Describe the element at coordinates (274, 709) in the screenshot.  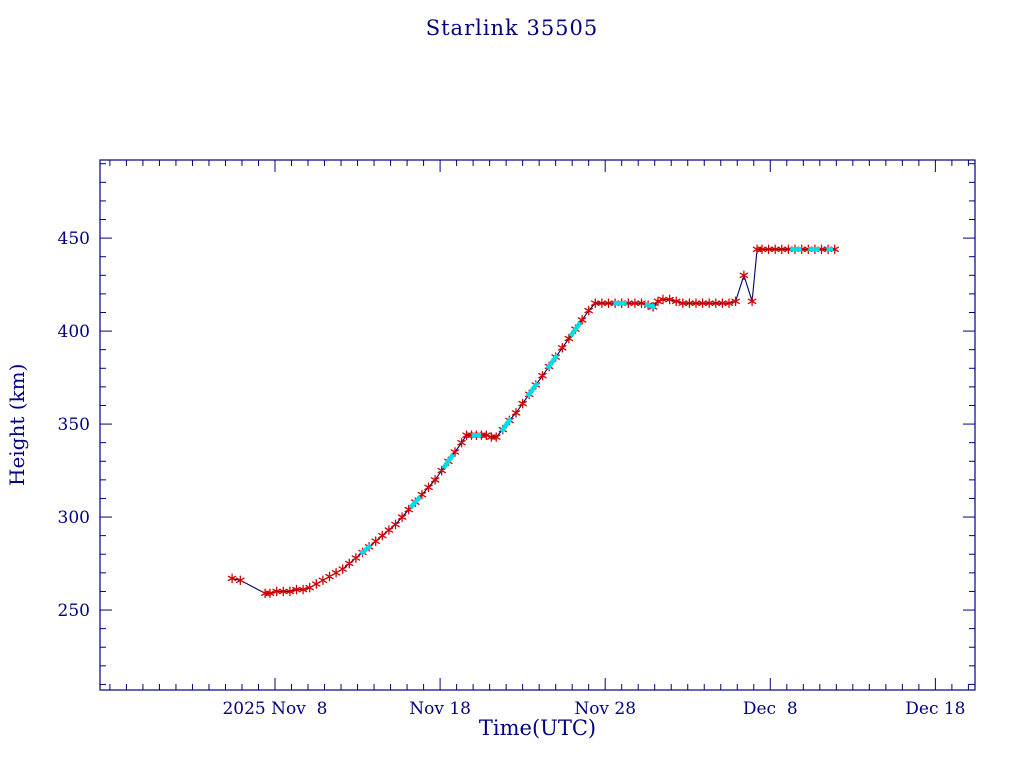
I see `x-tick-label: 2025 Nov 8` at that location.